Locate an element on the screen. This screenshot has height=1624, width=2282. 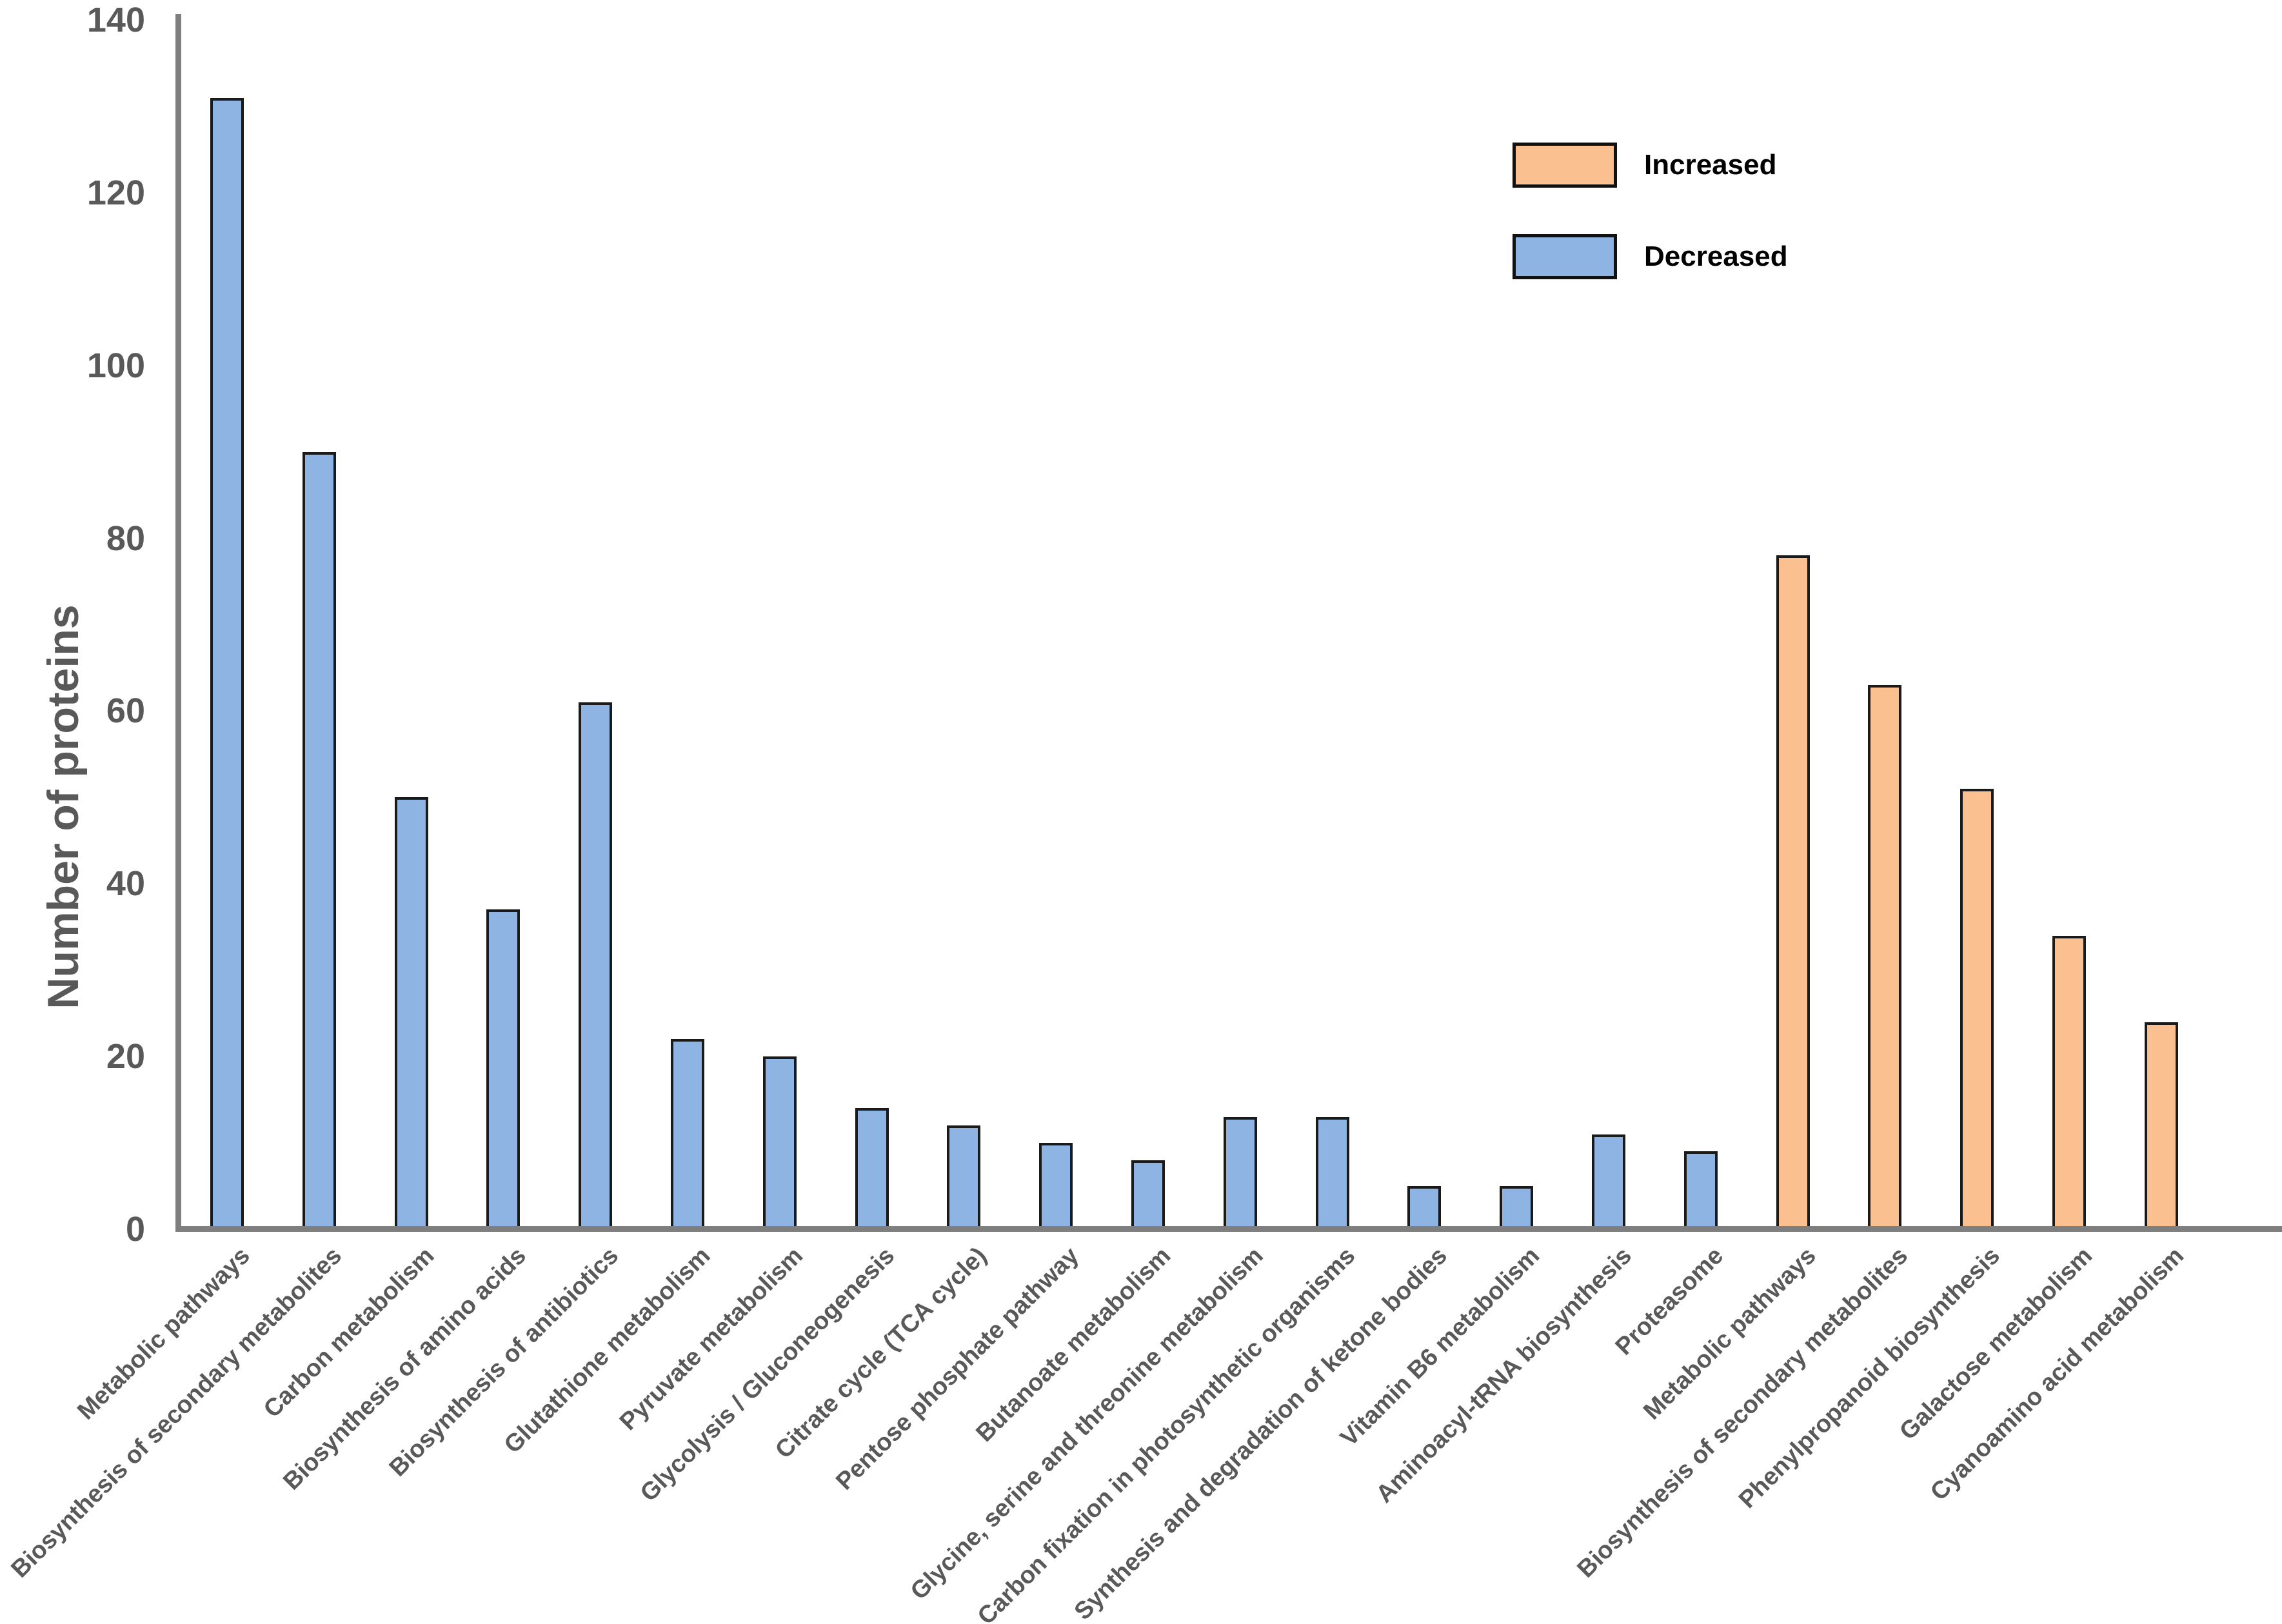
legend: Increased Decreased is located at coordinates (1650, 234).